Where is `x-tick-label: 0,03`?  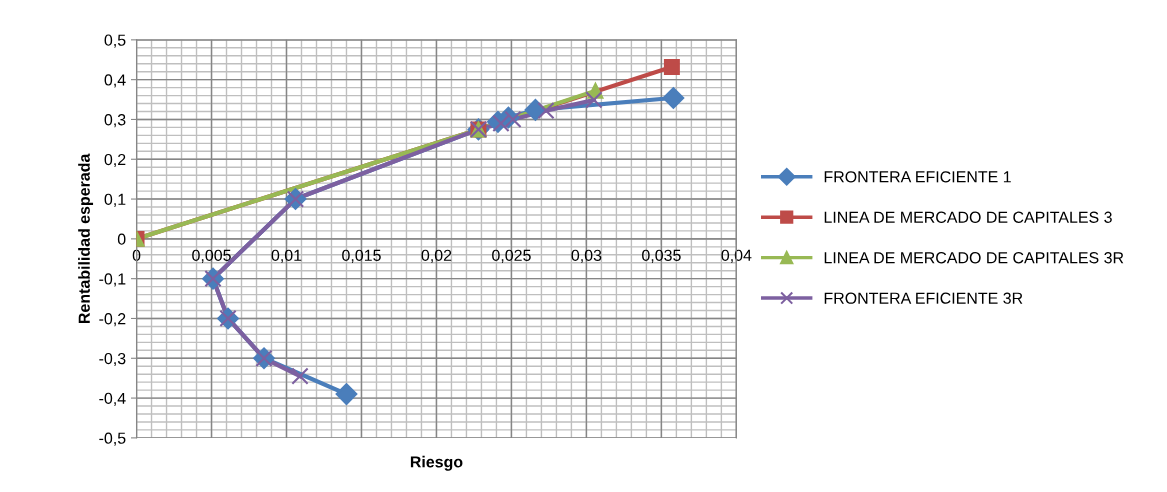
x-tick-label: 0,03 is located at coordinates (586, 256).